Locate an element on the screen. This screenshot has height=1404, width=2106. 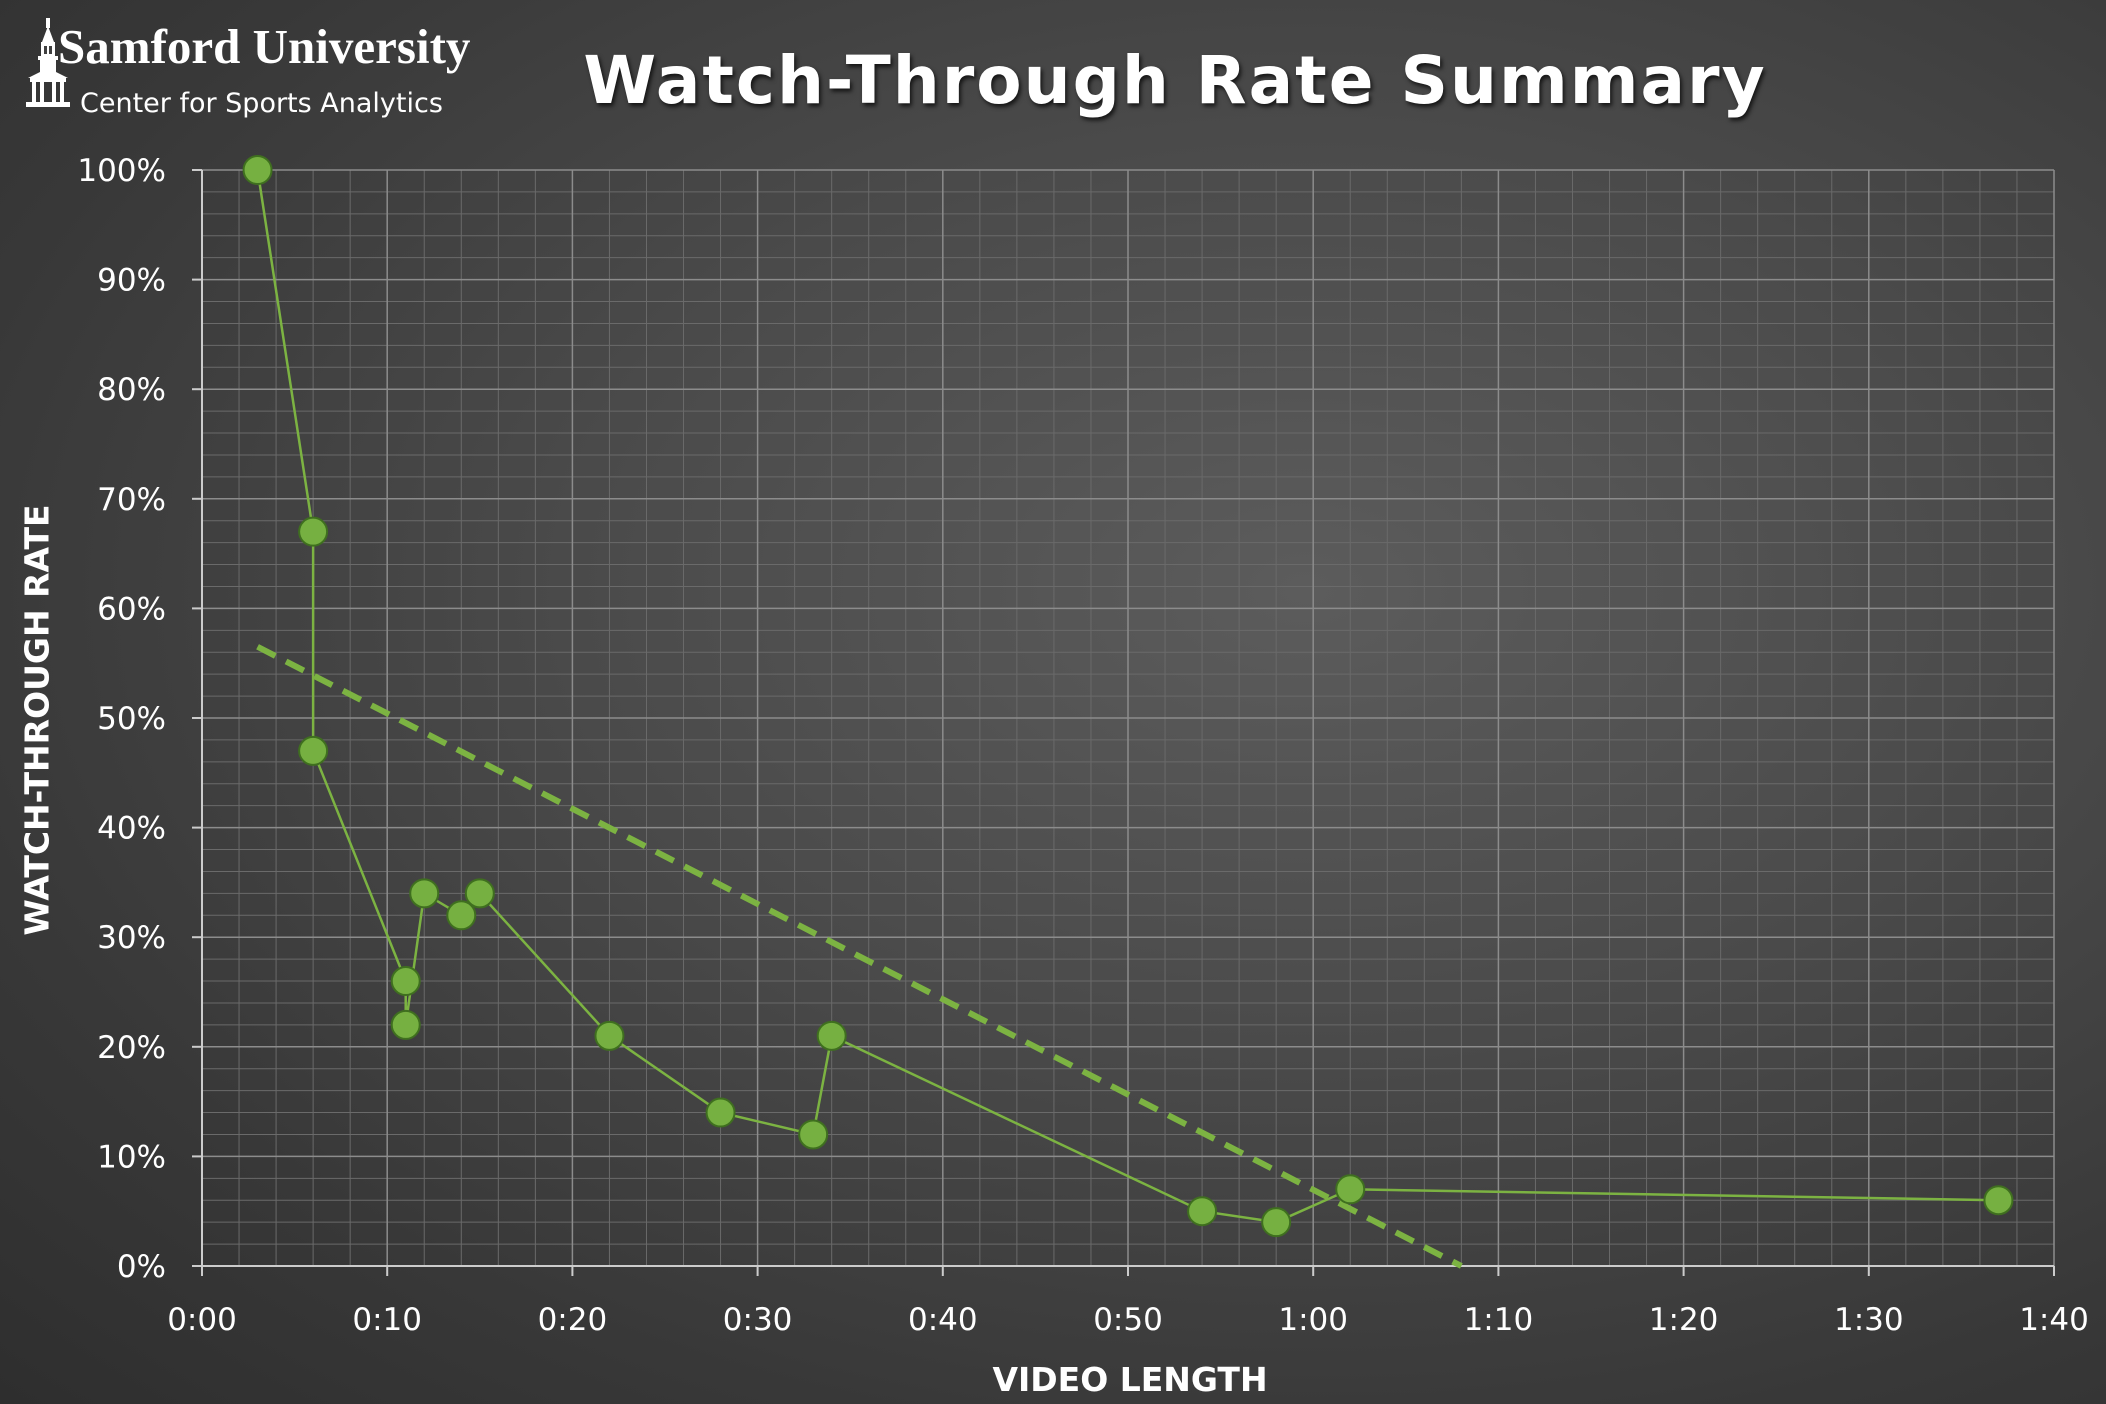
y-axis-label: WATCH-THROUGH RATE is located at coordinates (37, 720).